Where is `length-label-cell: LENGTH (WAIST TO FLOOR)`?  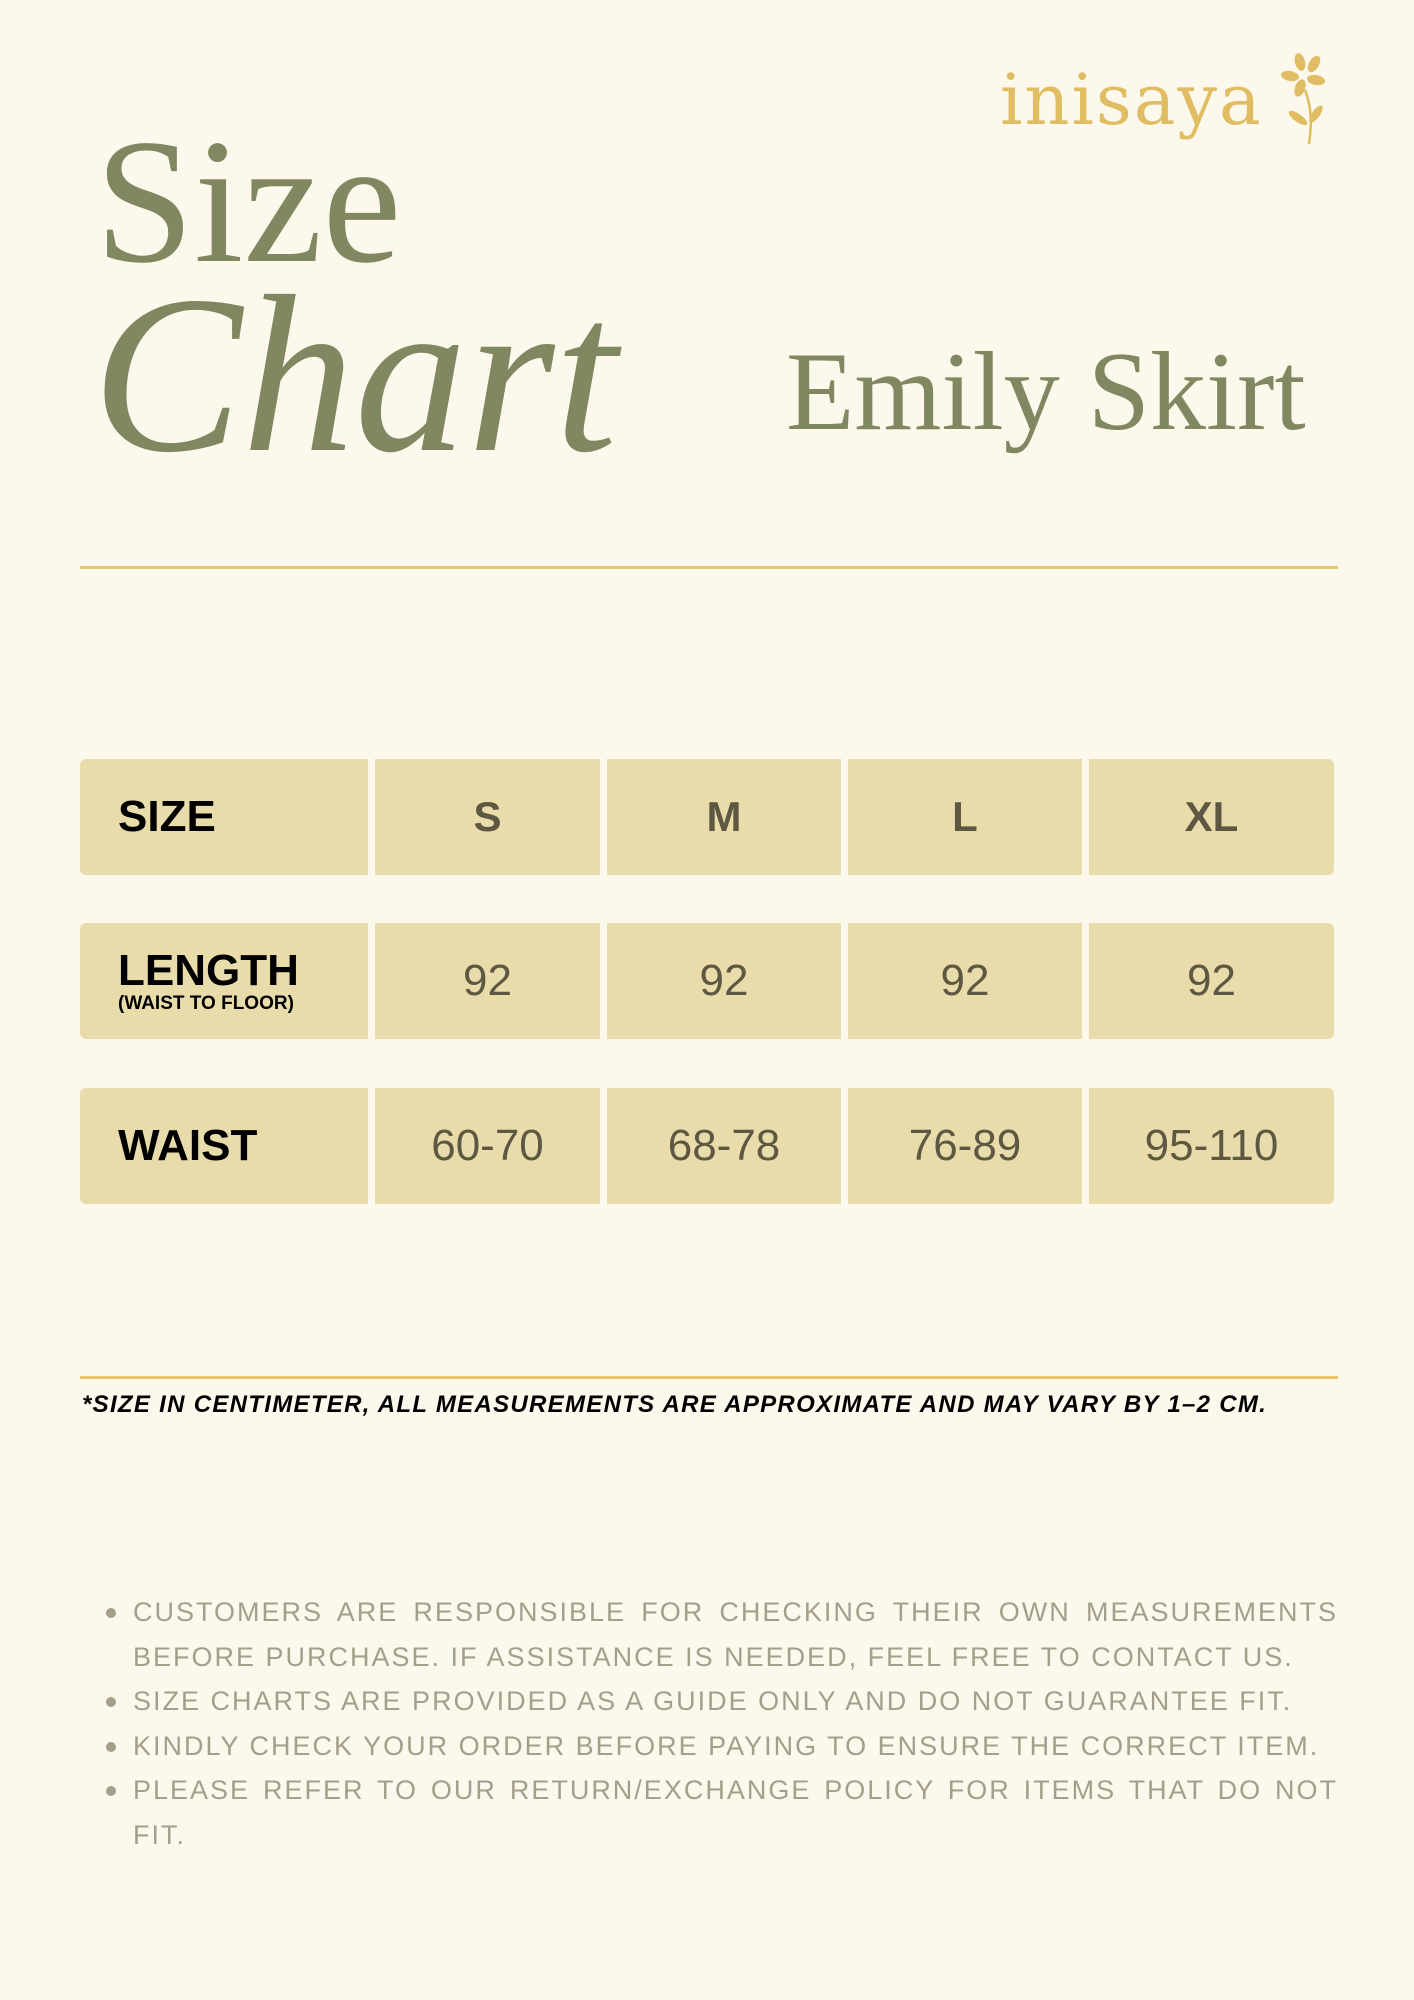
length-label-cell: LENGTH (WAIST TO FLOOR) is located at coordinates (224, 981).